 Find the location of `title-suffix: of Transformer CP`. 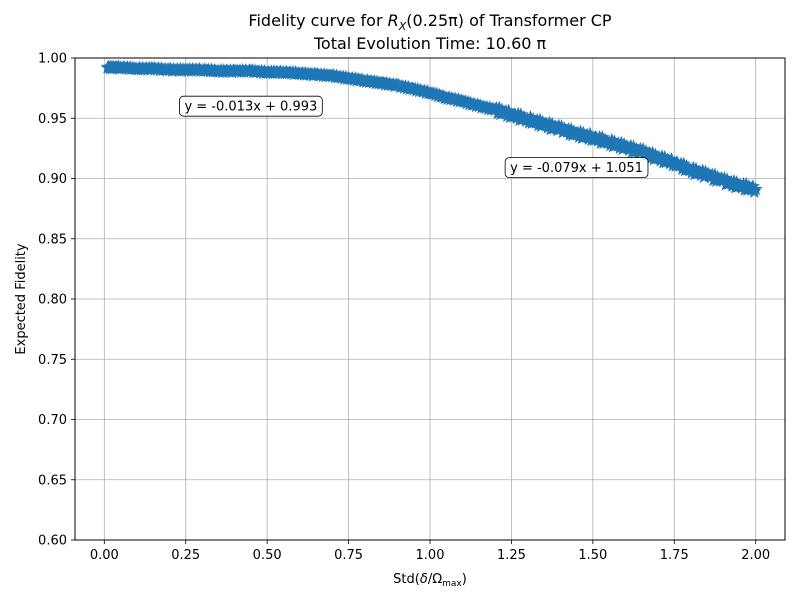

title-suffix: of Transformer CP is located at coordinates (538, 20).